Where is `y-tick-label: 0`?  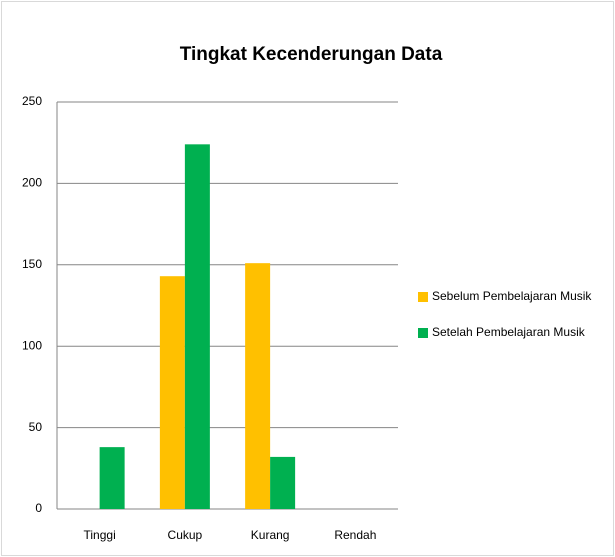 y-tick-label: 0 is located at coordinates (38, 508).